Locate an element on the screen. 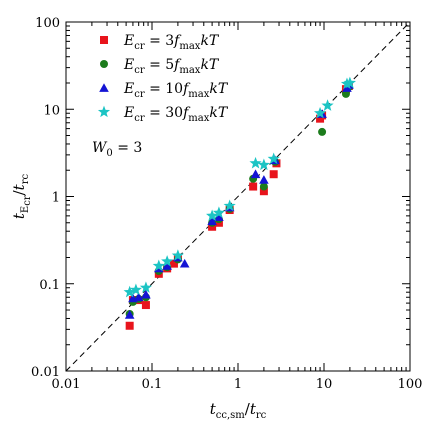 Image resolution: width=436 pixels, height=436 pixels. x-tick-label: 1 is located at coordinates (238, 384).